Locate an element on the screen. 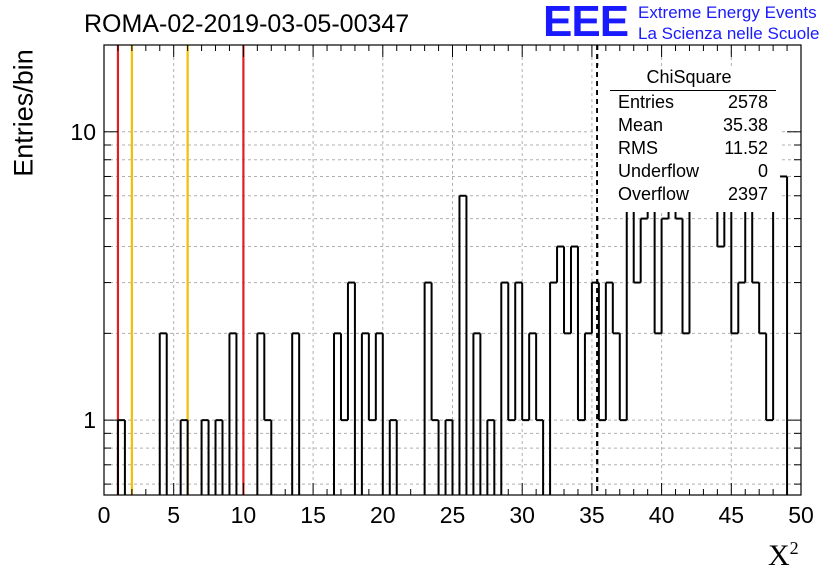 The image size is (836, 573). x-axis-label: X2 is located at coordinates (783, 555).